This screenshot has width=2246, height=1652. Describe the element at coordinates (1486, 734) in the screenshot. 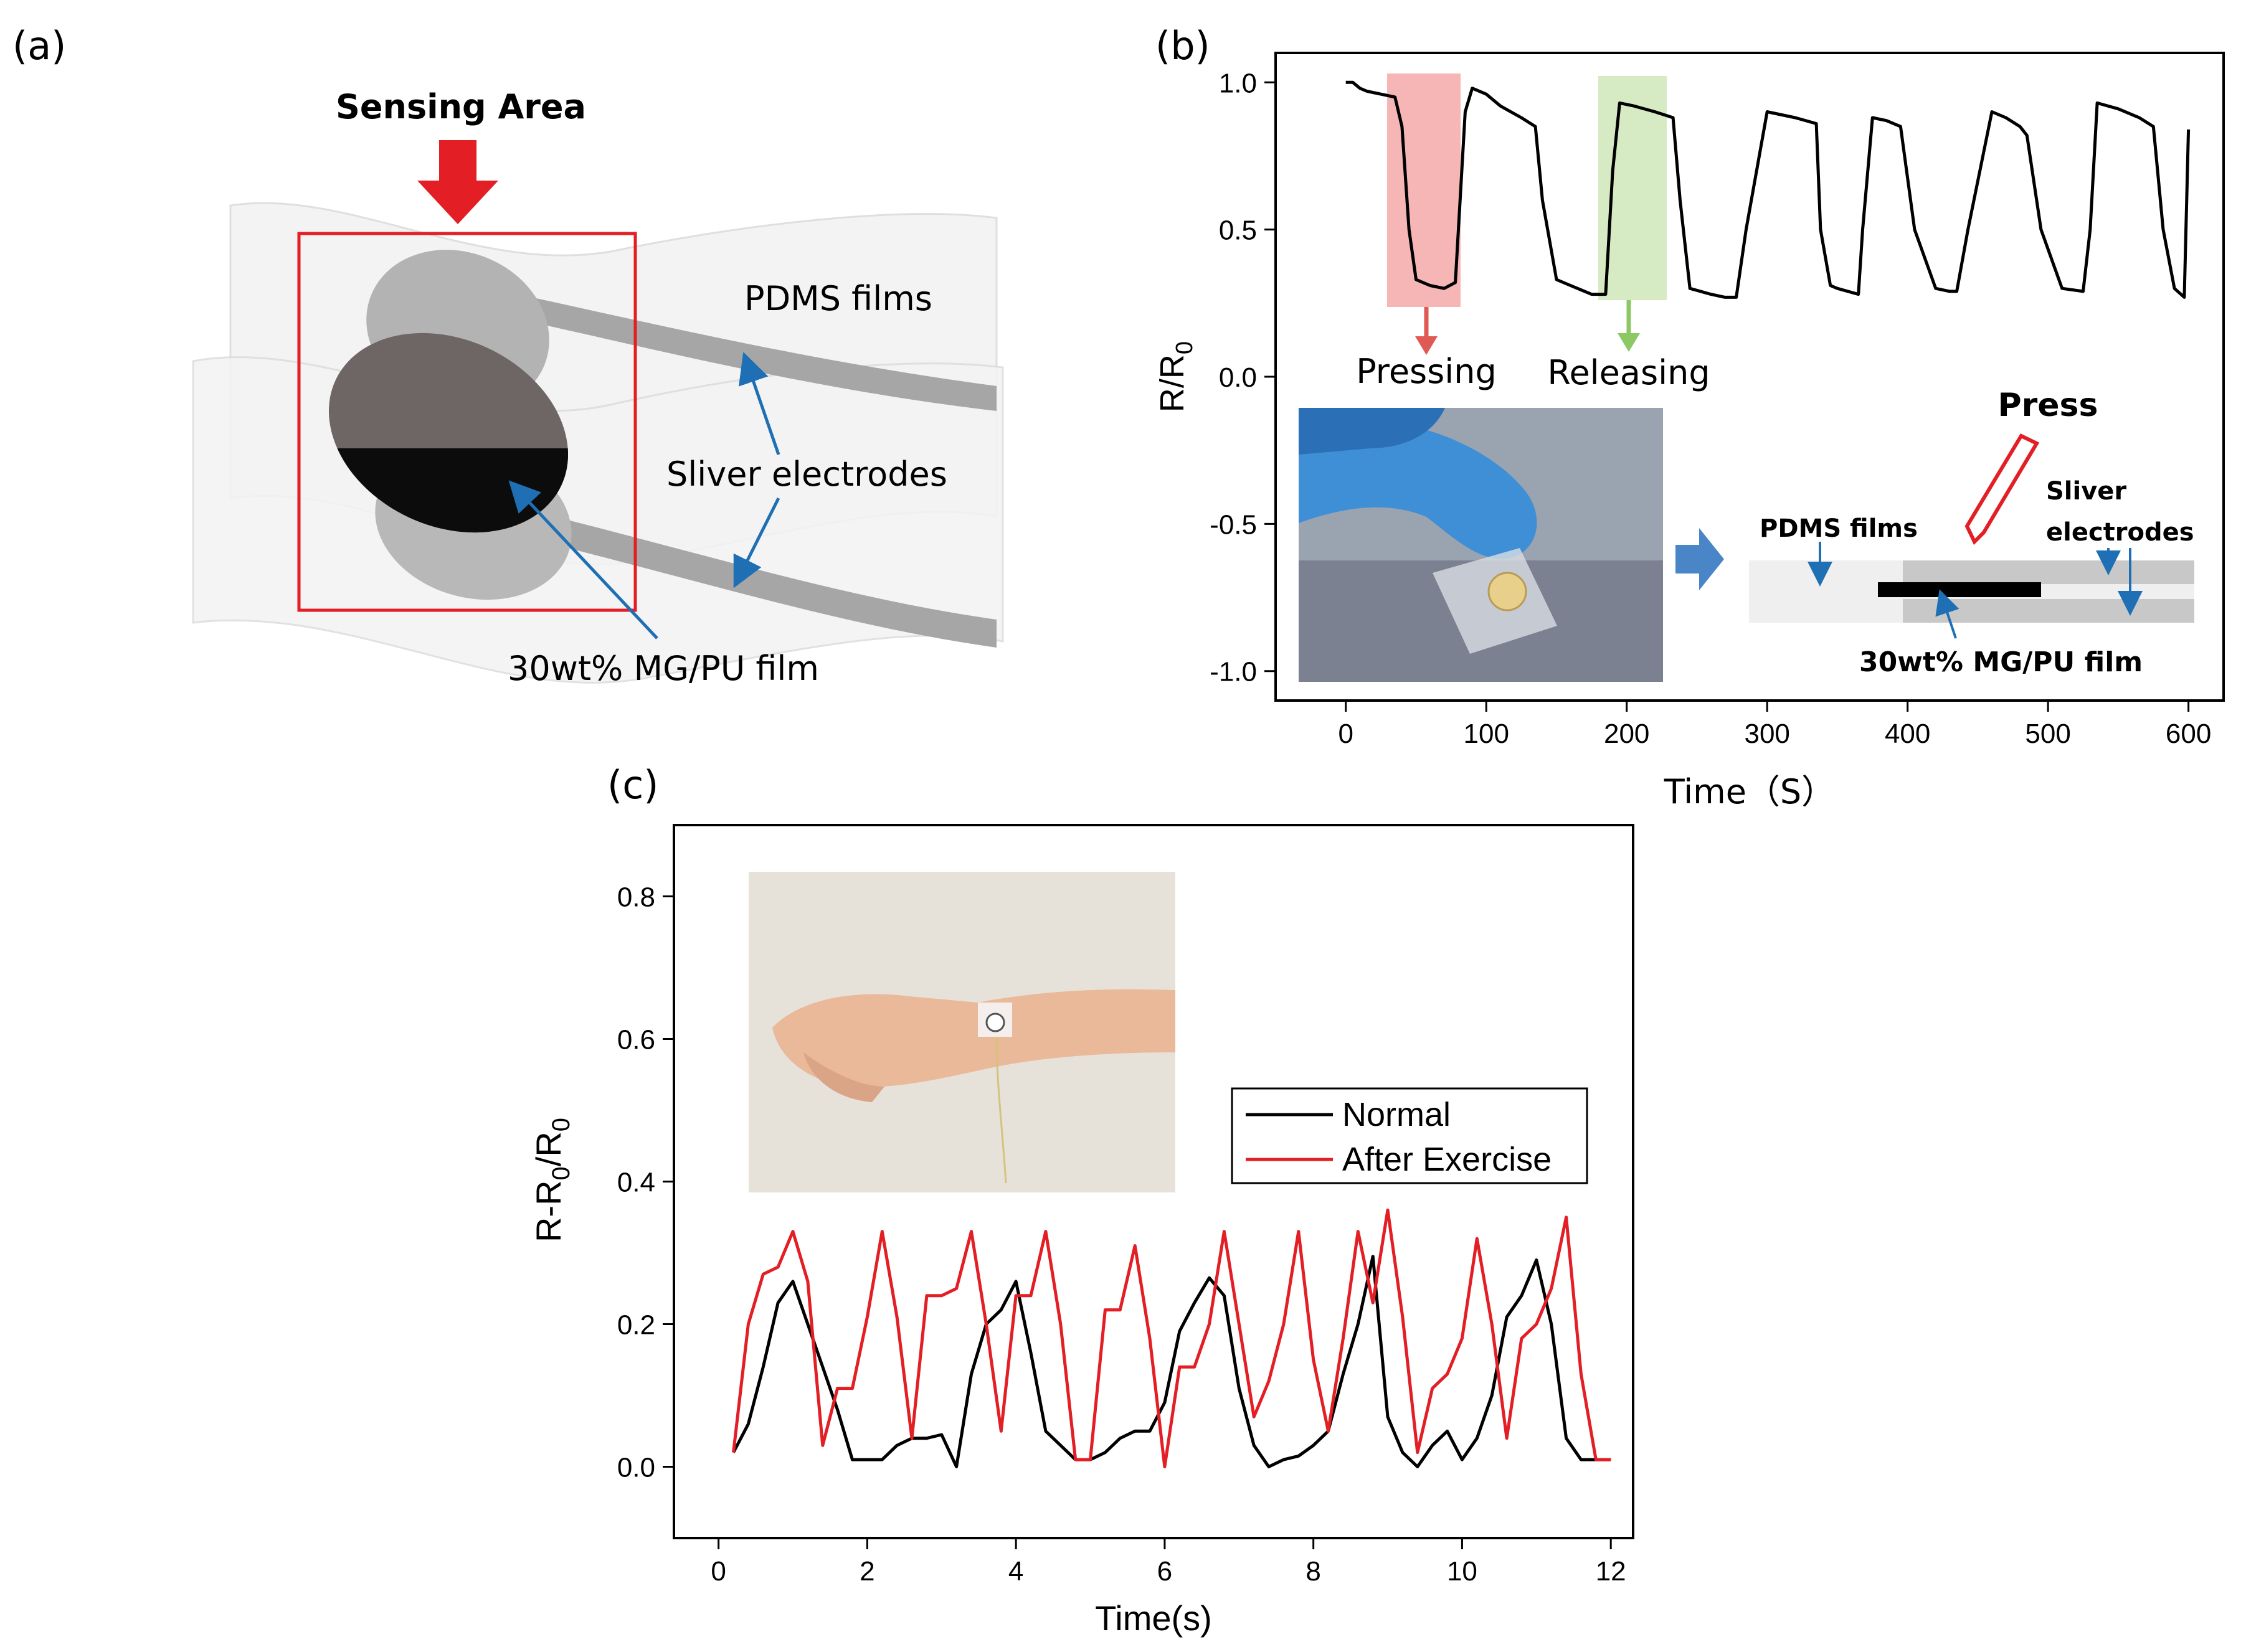

I see `x-tick-label: 100` at that location.